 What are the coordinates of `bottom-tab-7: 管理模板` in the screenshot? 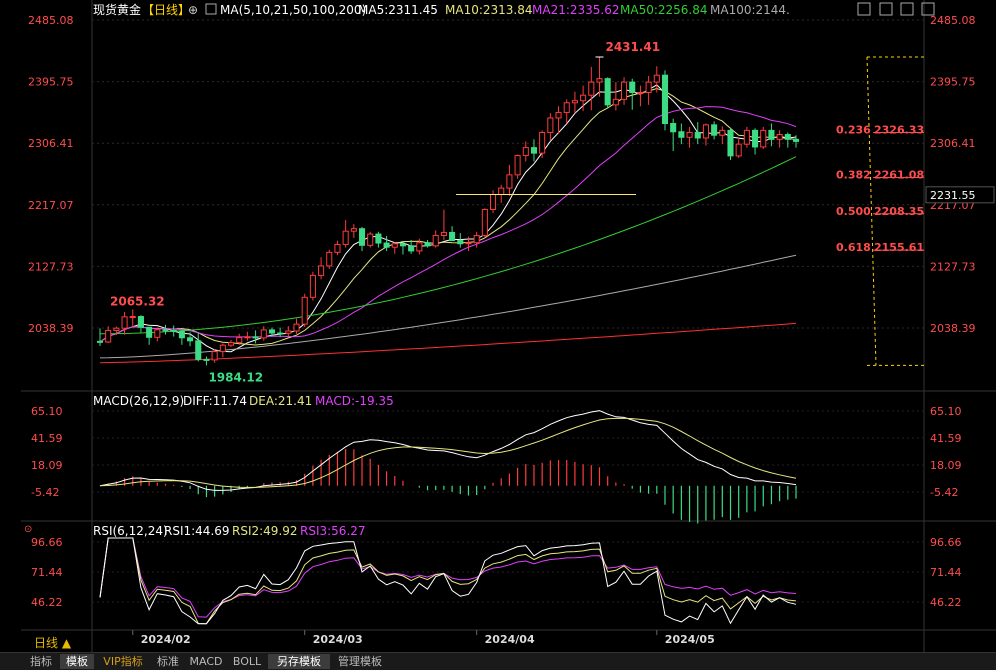 It's located at (360, 661).